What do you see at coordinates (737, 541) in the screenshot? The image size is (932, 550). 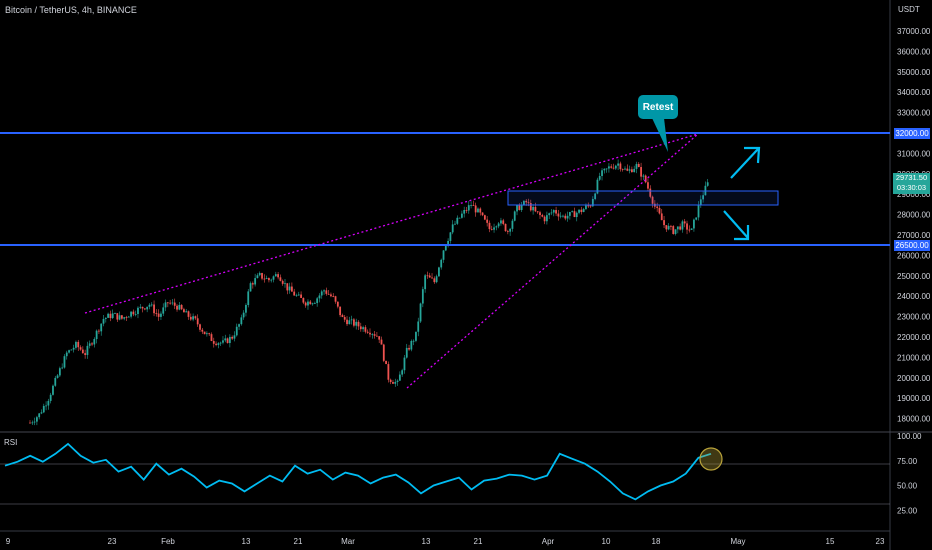 I see `time-tick-label: May` at bounding box center [737, 541].